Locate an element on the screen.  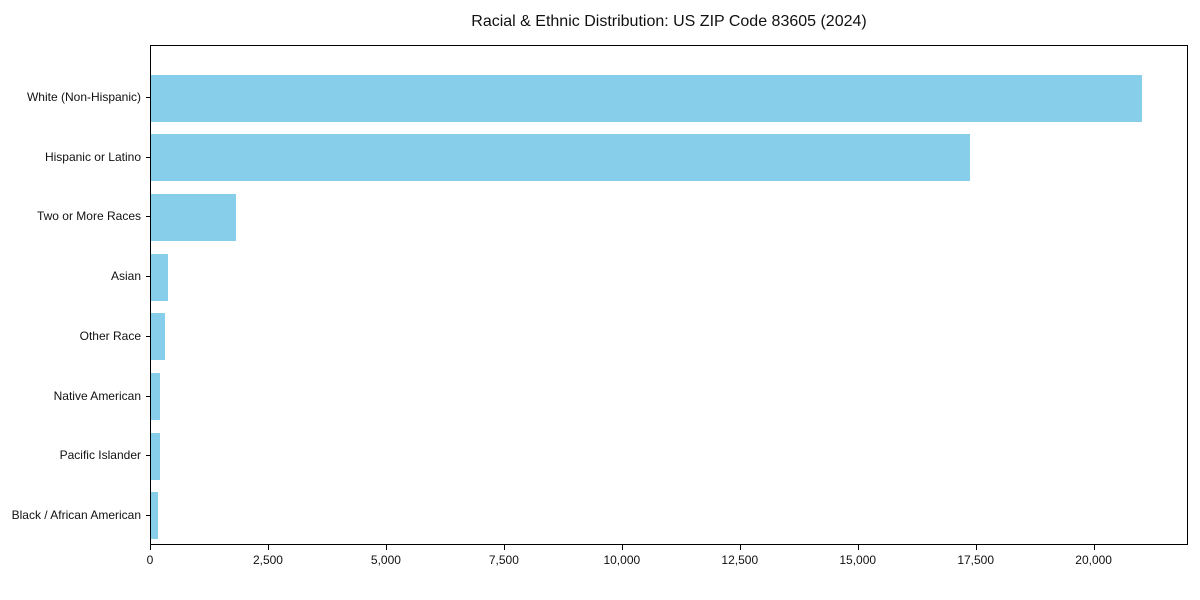
bar-pacific-islander is located at coordinates (156, 456).